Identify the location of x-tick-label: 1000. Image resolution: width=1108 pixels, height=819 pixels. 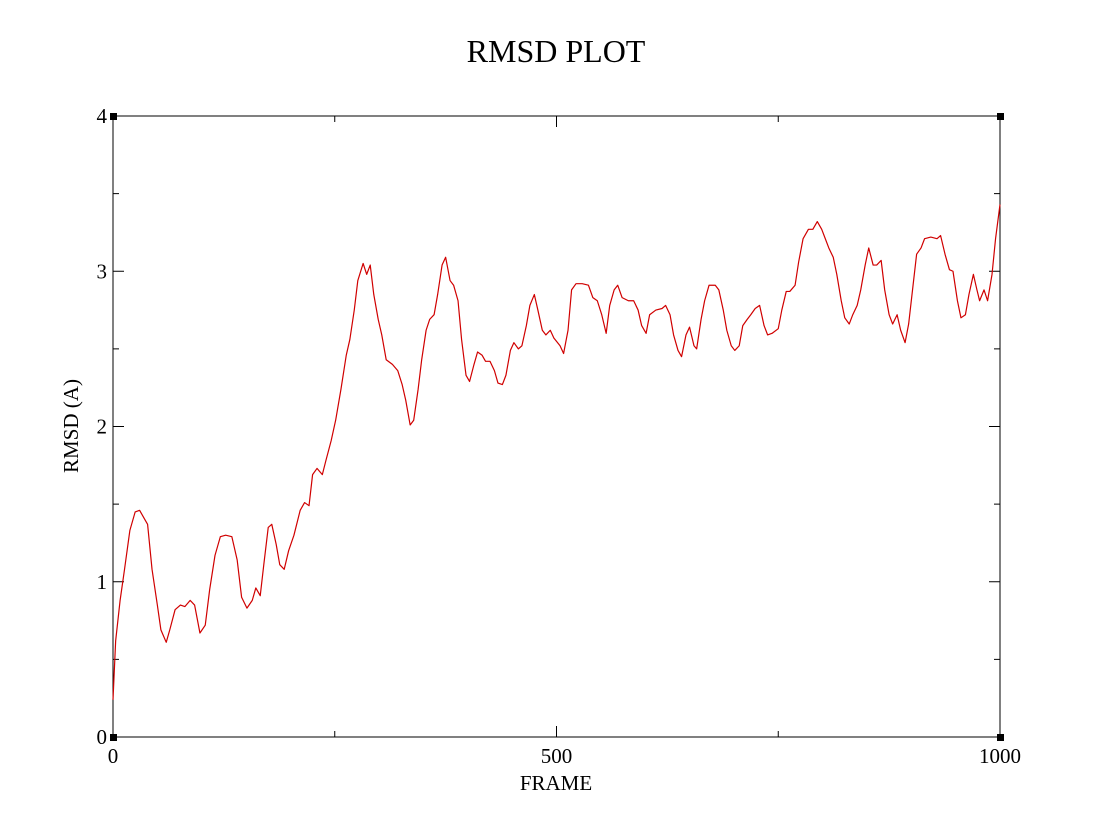
(1000, 756).